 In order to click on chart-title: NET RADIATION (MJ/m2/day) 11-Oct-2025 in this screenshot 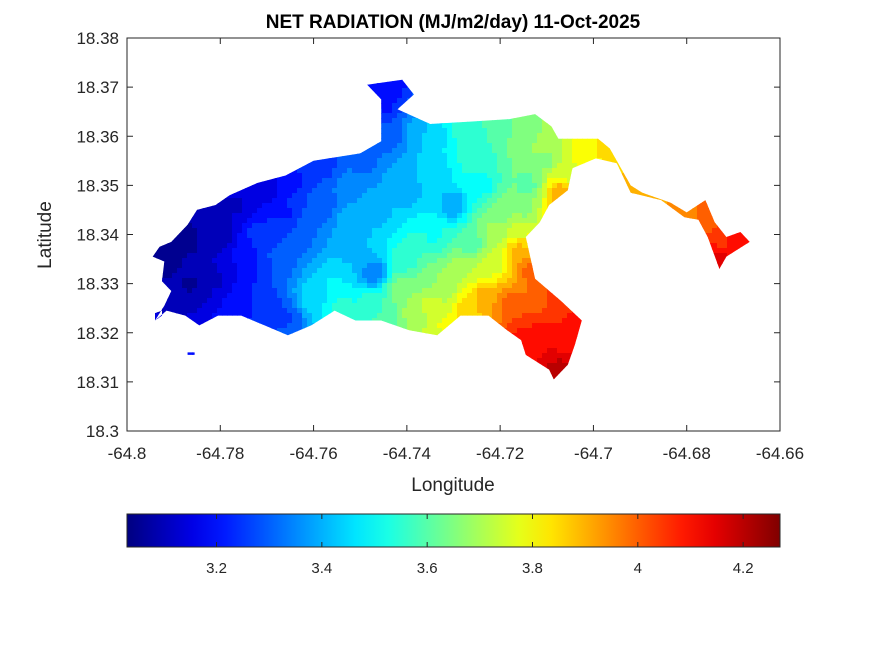, I will do `click(453, 22)`.